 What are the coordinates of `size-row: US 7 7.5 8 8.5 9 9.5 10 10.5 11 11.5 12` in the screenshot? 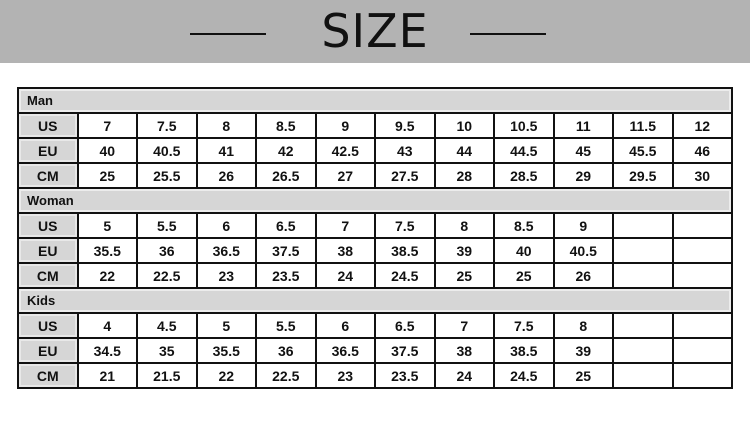 It's located at (375, 125).